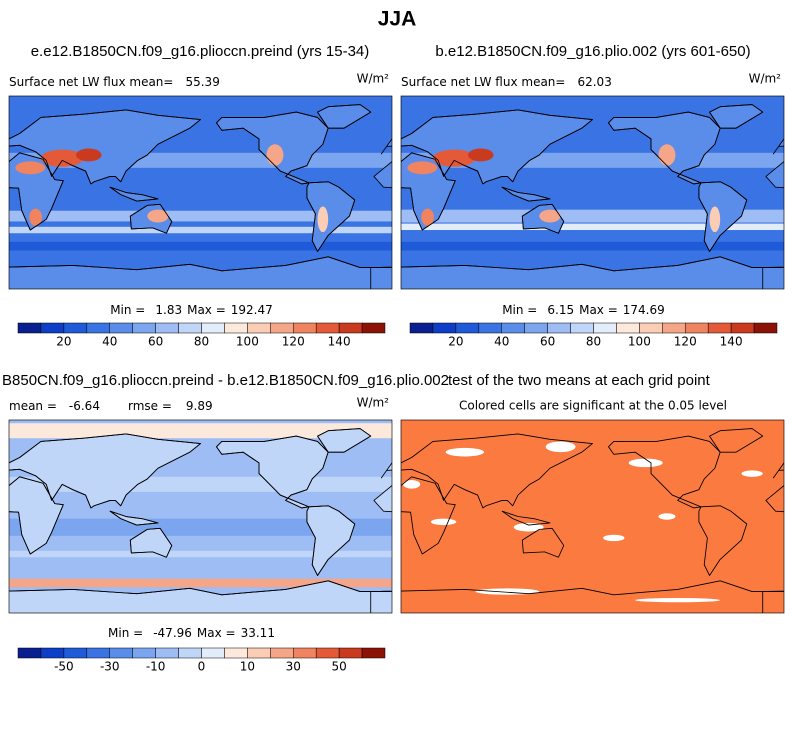 The image size is (795, 733). What do you see at coordinates (397, 19) in the screenshot?
I see `figure-title: JJA` at bounding box center [397, 19].